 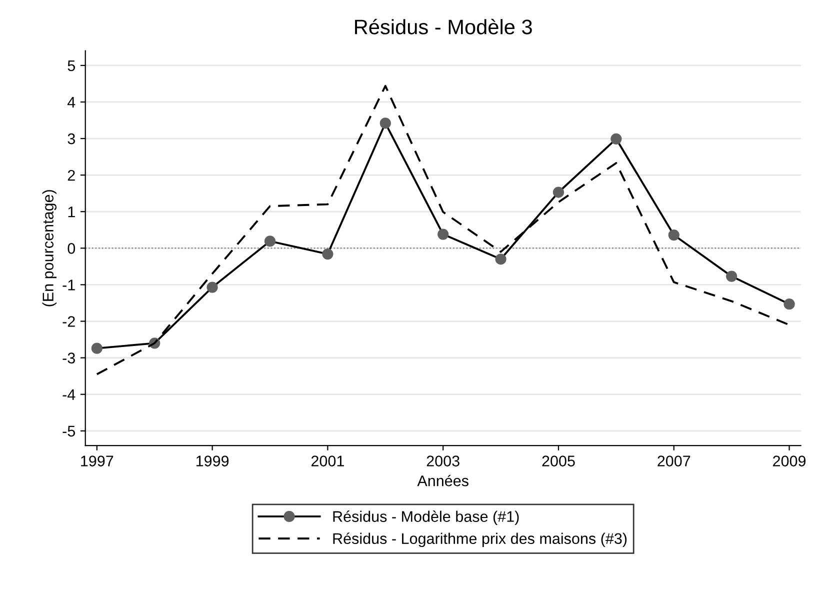 What do you see at coordinates (443, 26) in the screenshot?
I see `chart-title: Résidus - Modèle 3` at bounding box center [443, 26].